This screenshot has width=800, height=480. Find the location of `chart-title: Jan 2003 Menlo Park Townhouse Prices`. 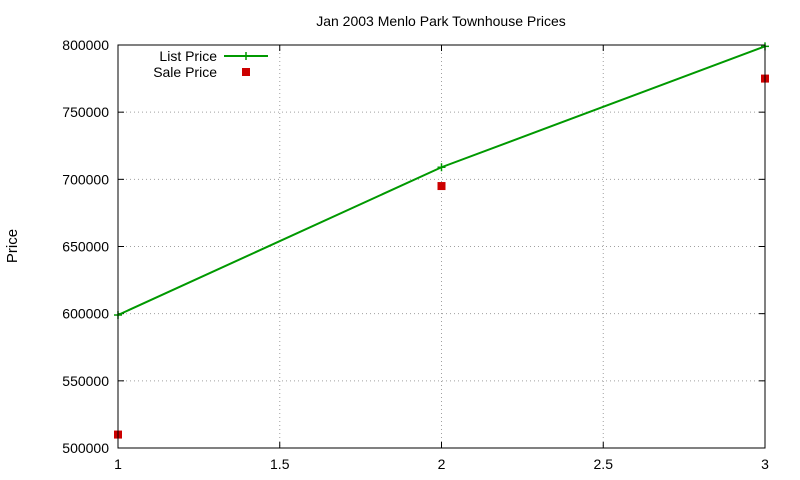

chart-title: Jan 2003 Menlo Park Townhouse Prices is located at coordinates (441, 21).